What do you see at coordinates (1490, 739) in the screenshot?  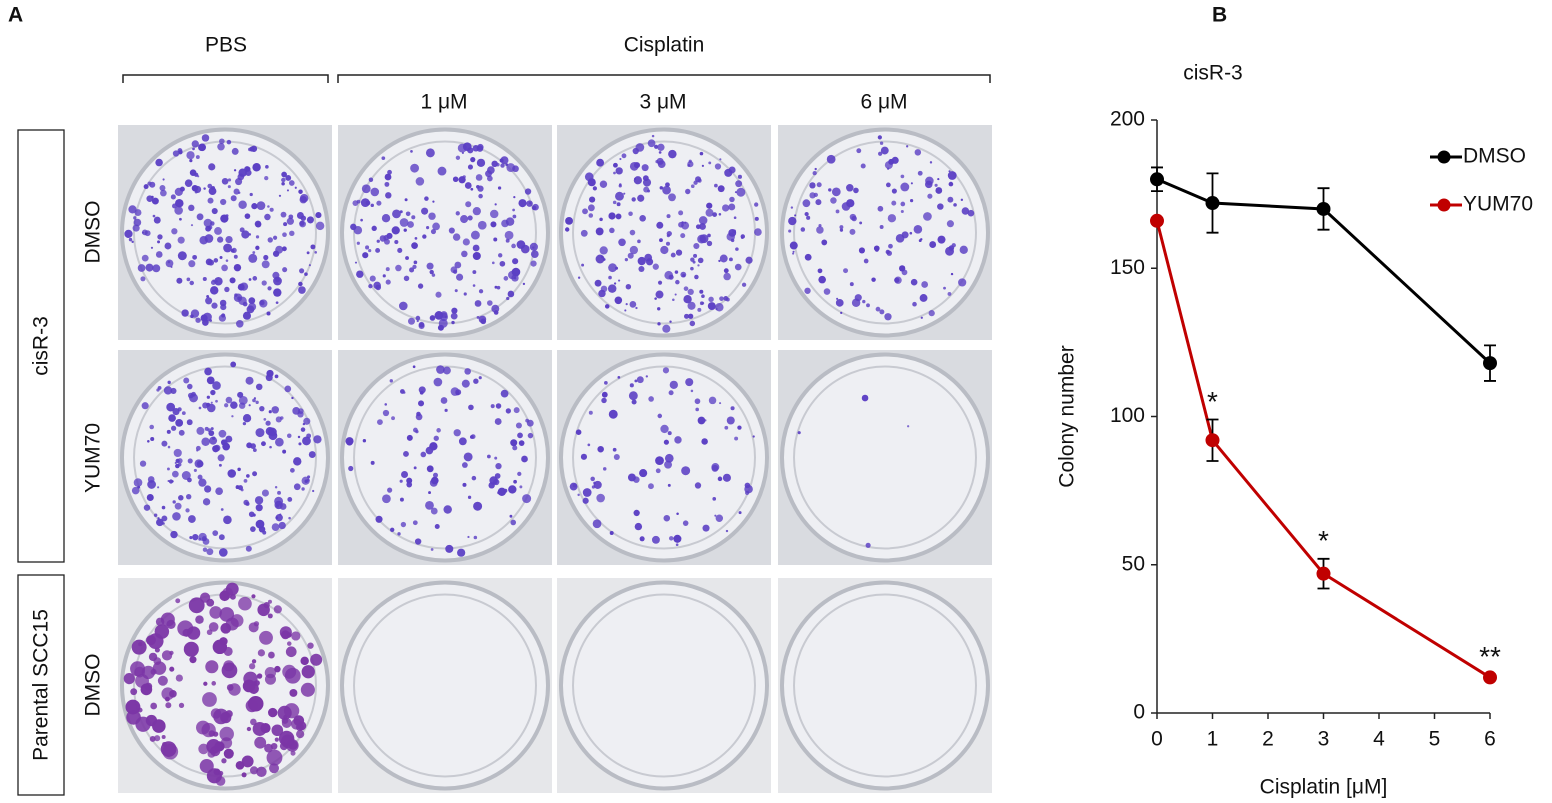 I see `x-tick-label: 6` at bounding box center [1490, 739].